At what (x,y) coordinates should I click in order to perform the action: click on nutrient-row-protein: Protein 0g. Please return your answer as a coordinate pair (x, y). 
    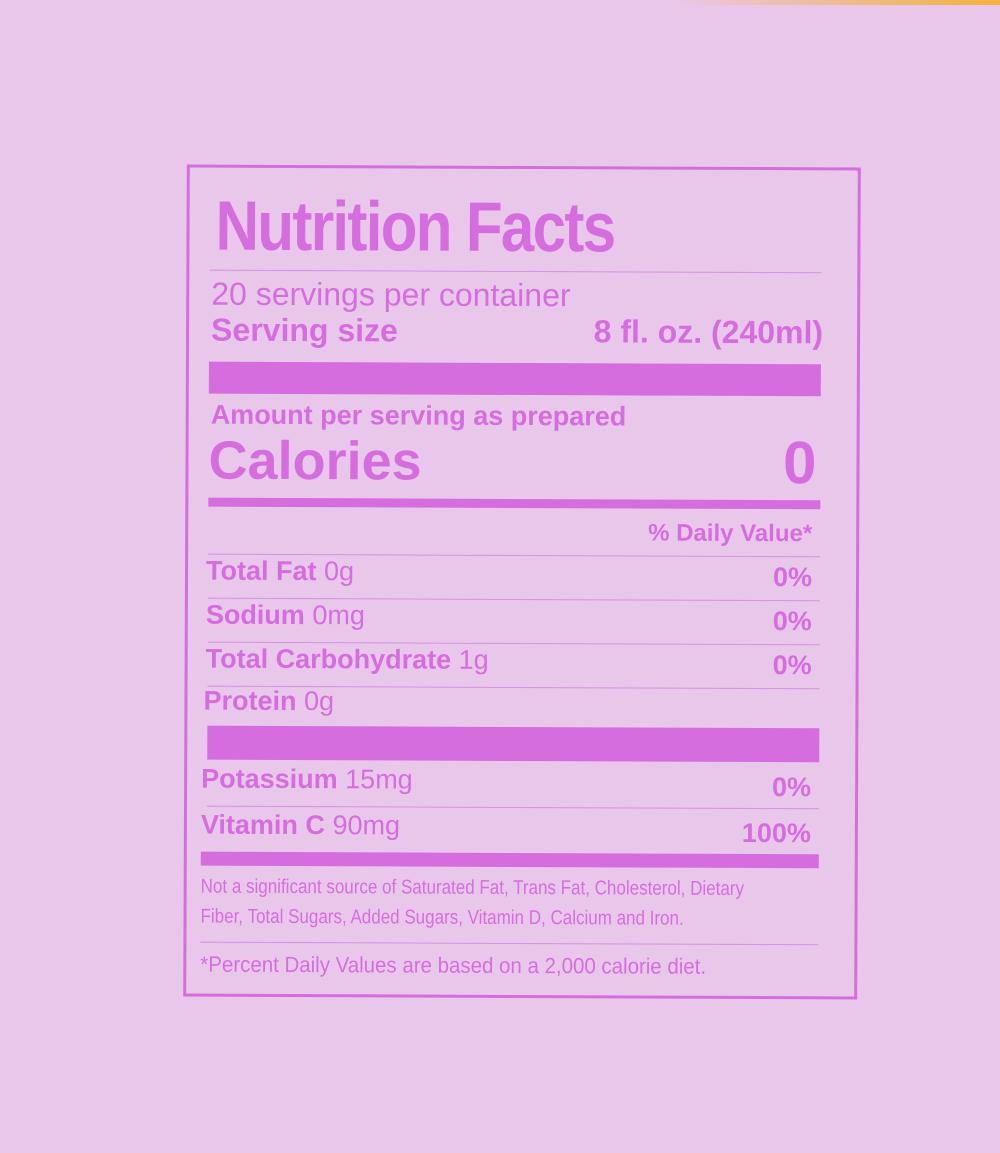
    Looking at the image, I should click on (268, 702).